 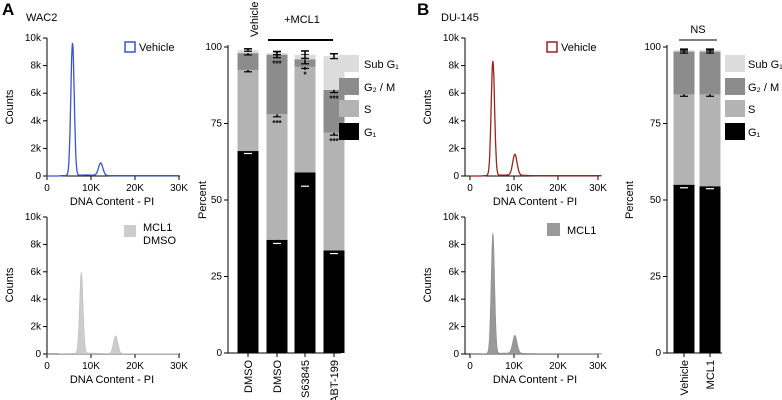 What do you see at coordinates (751, 110) in the screenshot?
I see `legend-label-s: S` at bounding box center [751, 110].